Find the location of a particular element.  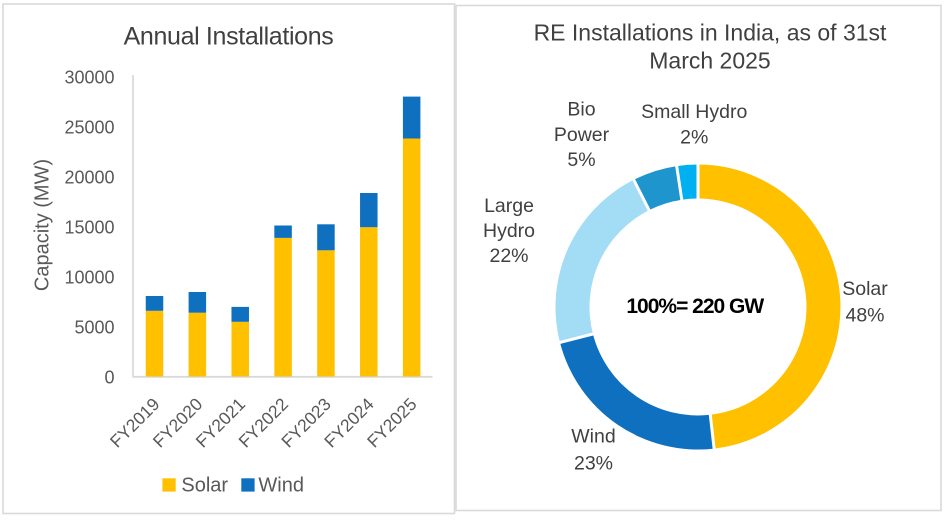

svg-text: 100%= 220 GW is located at coordinates (695, 306).